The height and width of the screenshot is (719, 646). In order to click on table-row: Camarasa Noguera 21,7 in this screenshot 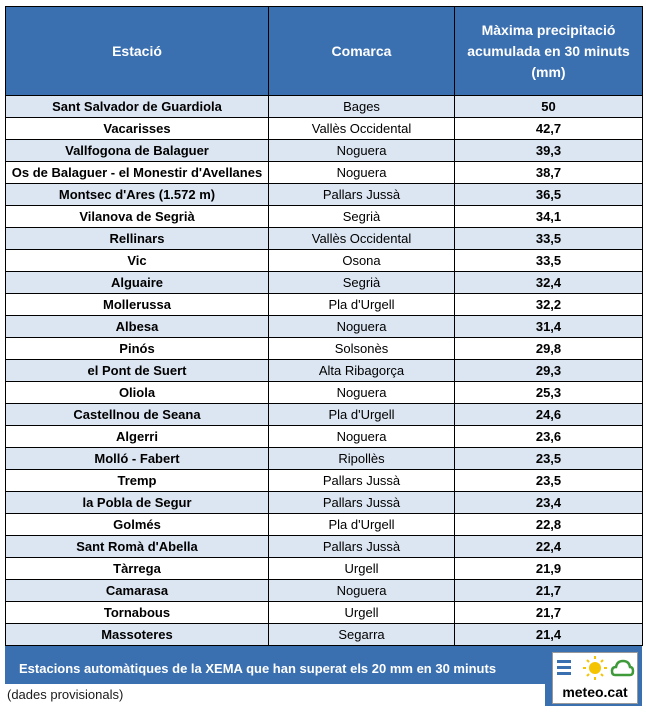, I will do `click(324, 590)`.